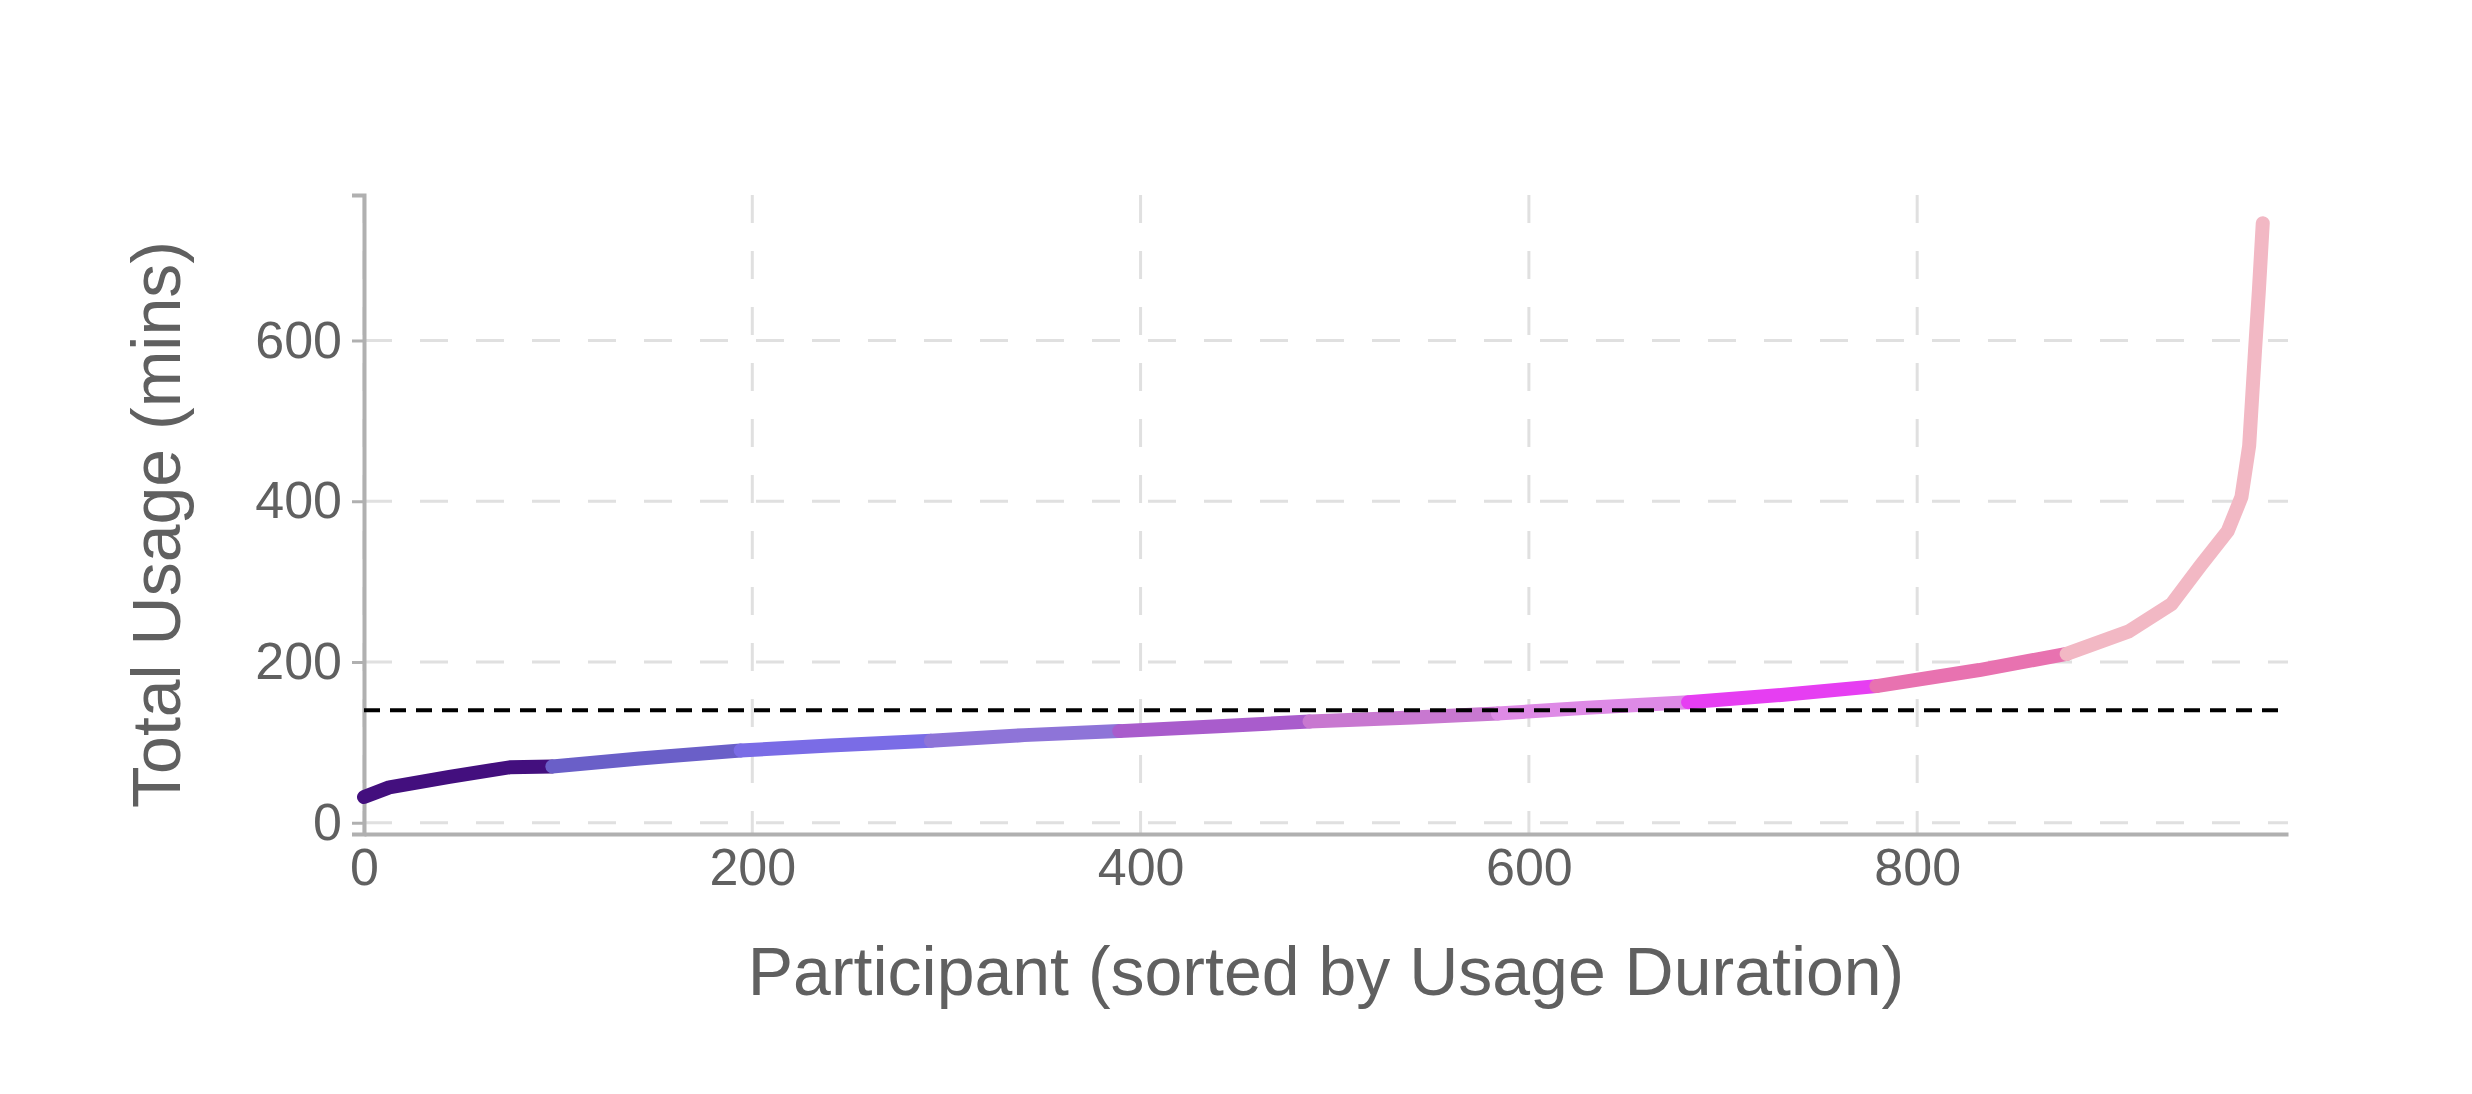  I want to click on x-tick-label: 200, so click(753, 866).